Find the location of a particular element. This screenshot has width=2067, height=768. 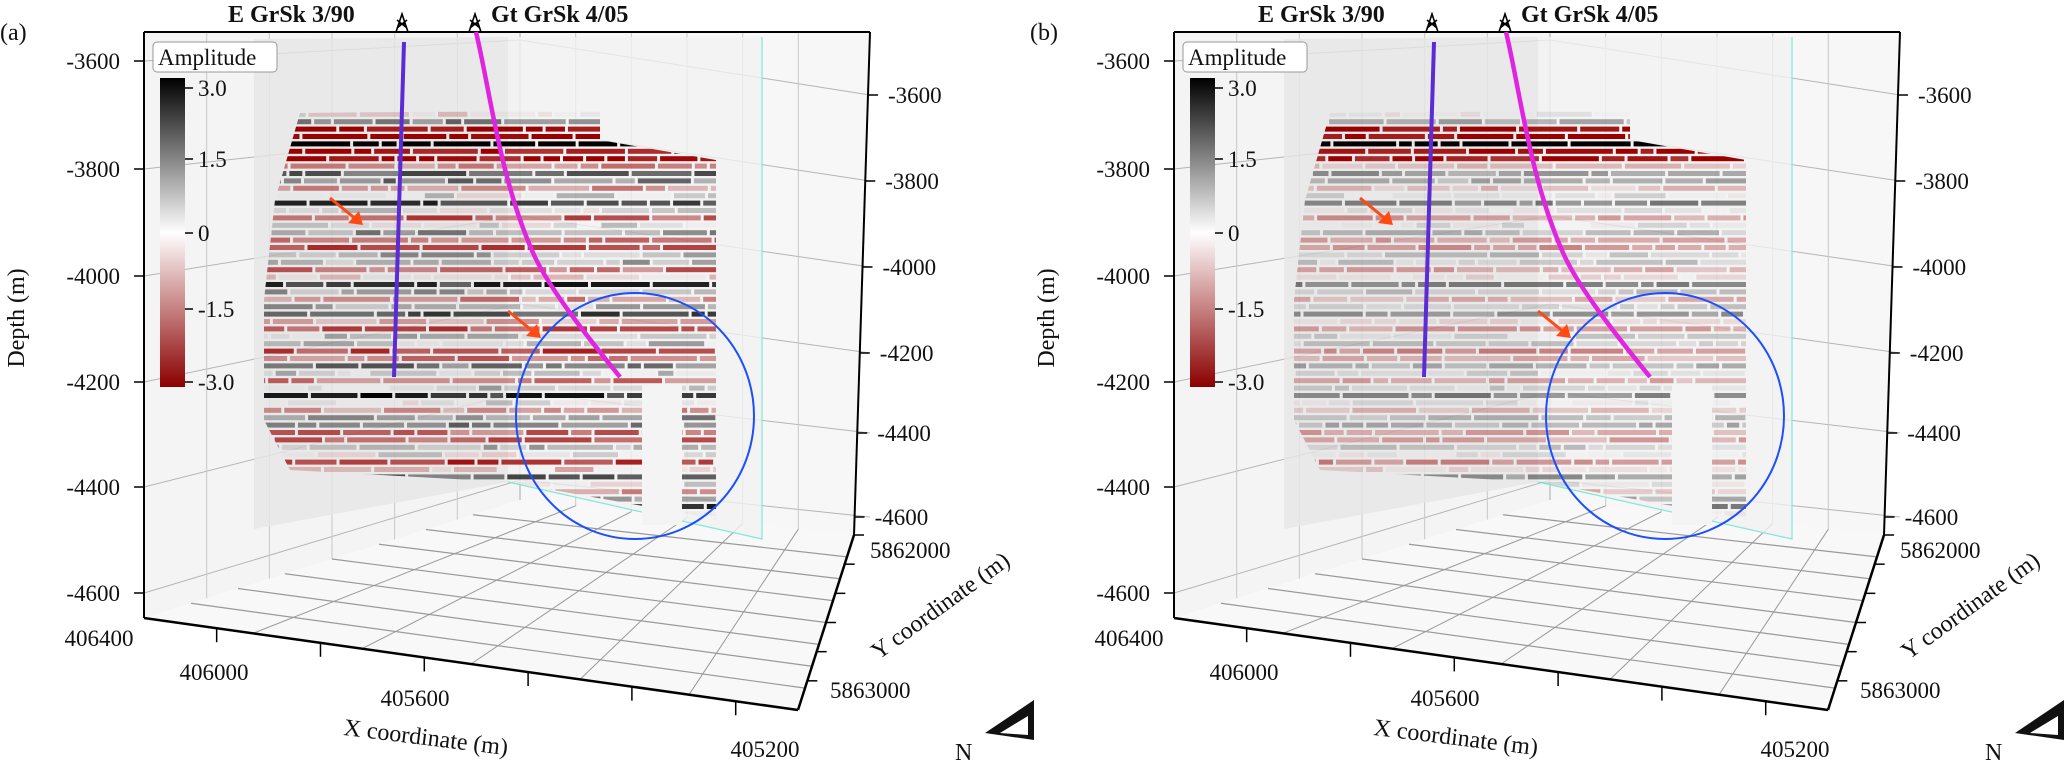

seismic-section-crossline is located at coordinates (1665, 288).